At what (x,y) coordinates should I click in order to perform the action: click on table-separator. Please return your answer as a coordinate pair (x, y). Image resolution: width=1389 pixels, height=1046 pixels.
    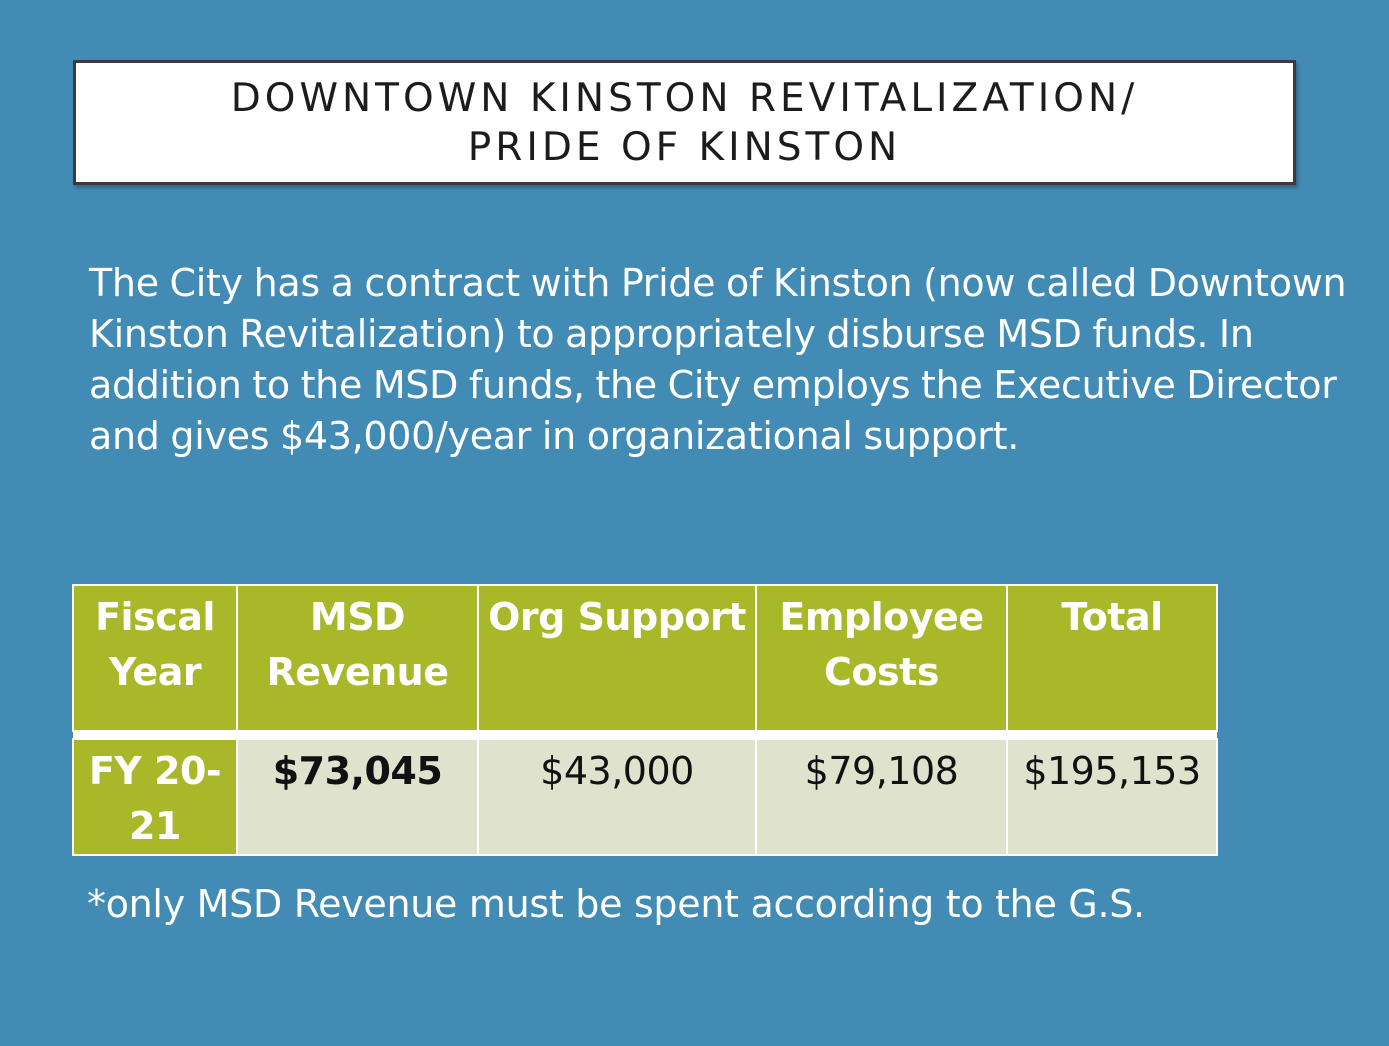
    Looking at the image, I should click on (645, 735).